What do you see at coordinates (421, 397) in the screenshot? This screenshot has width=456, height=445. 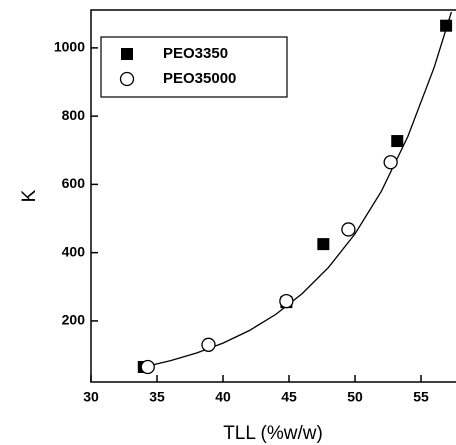 I see `x-tick-label: 55` at bounding box center [421, 397].